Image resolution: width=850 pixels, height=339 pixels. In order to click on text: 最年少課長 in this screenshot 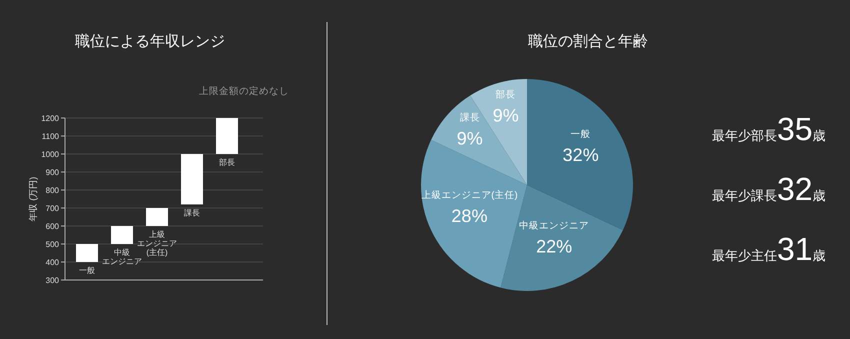, I will do `click(744, 195)`.